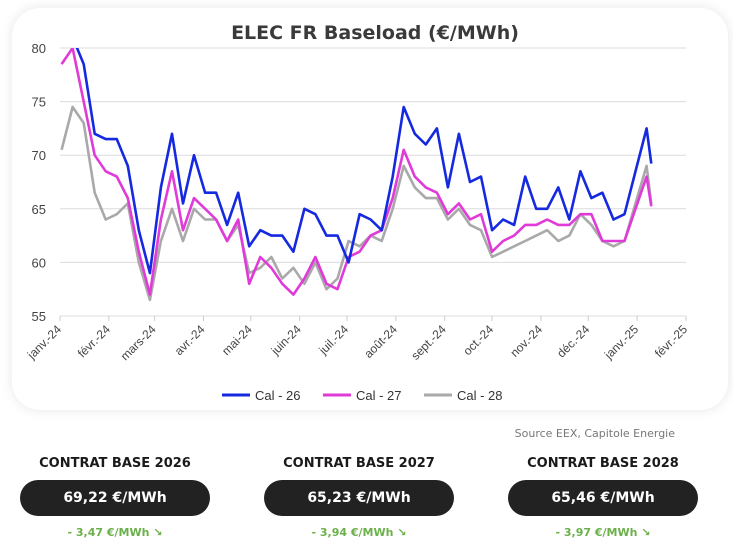  I want to click on x-tick-label: févr.-24, so click(94, 341).